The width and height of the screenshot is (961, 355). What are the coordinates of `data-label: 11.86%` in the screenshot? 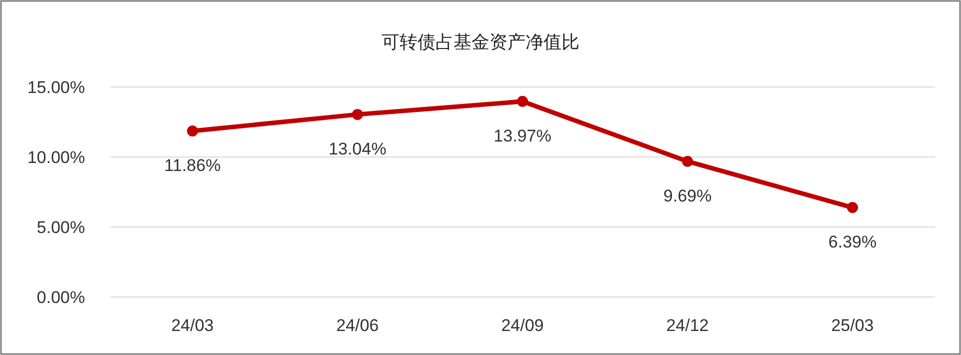 It's located at (192, 165).